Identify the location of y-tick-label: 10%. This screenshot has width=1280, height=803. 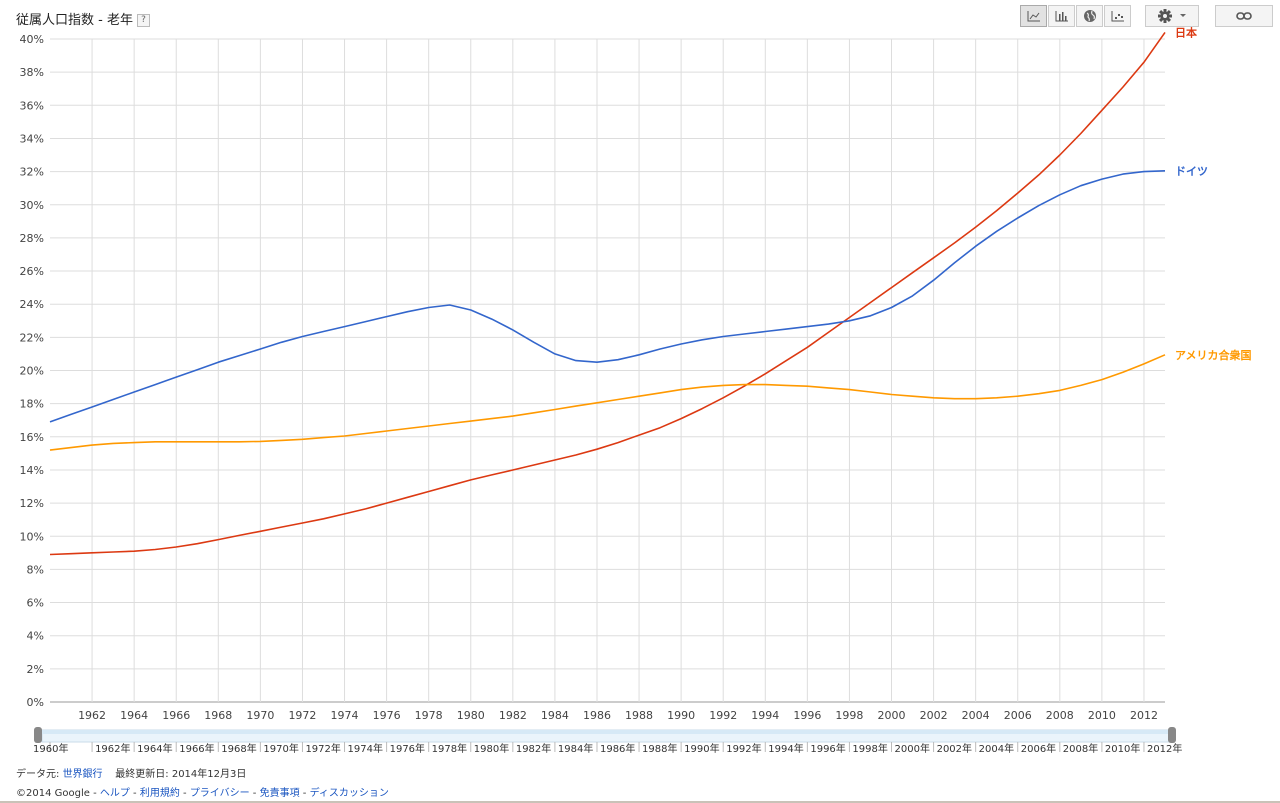
(32, 536).